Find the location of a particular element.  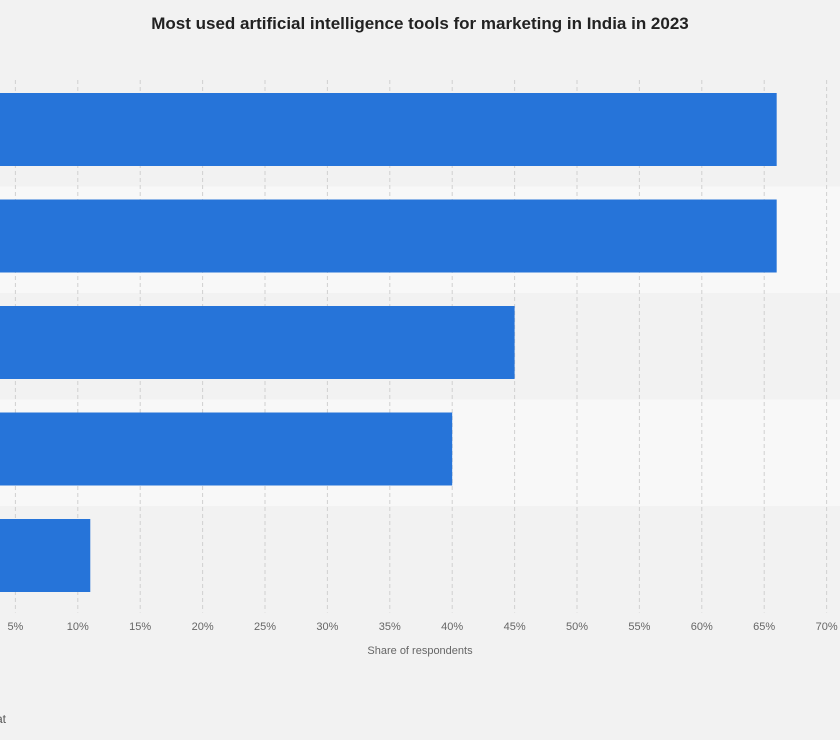

x-tick-label: 55% is located at coordinates (639, 627).